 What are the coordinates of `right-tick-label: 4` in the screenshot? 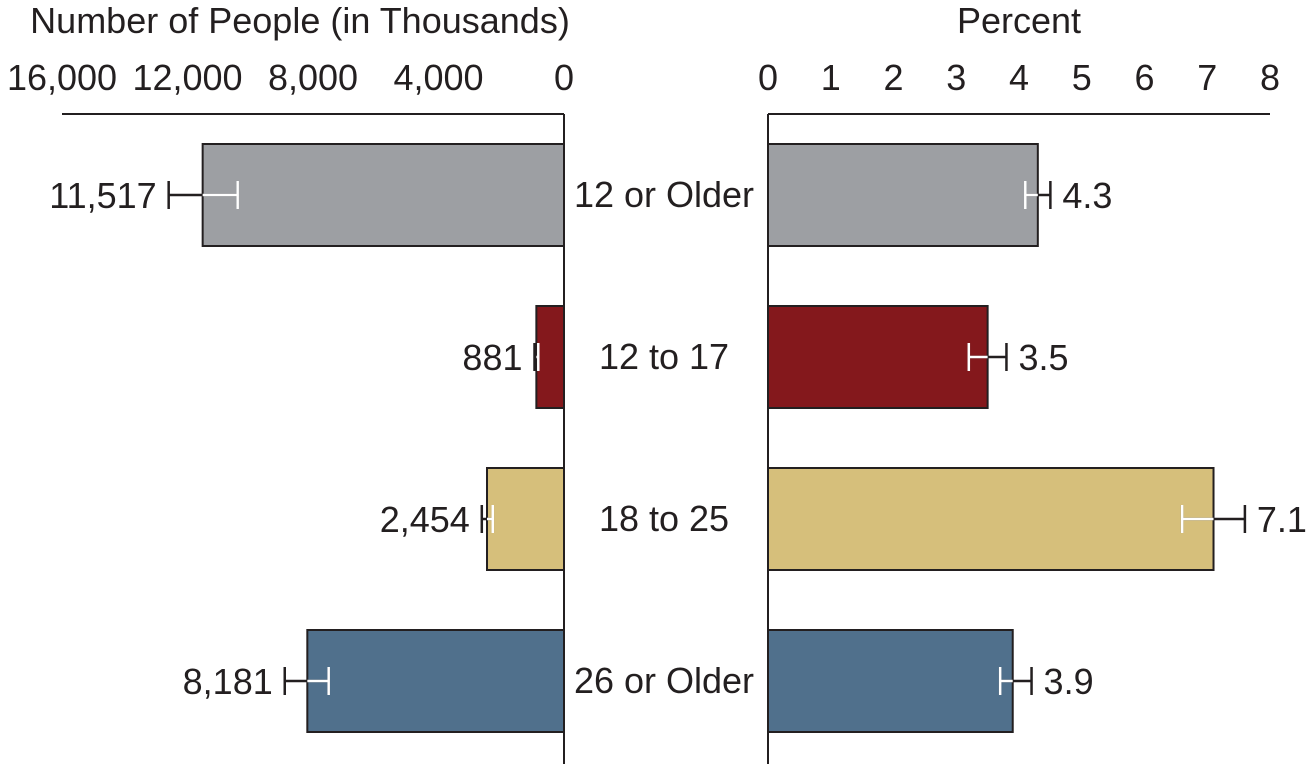 It's located at (1019, 77).